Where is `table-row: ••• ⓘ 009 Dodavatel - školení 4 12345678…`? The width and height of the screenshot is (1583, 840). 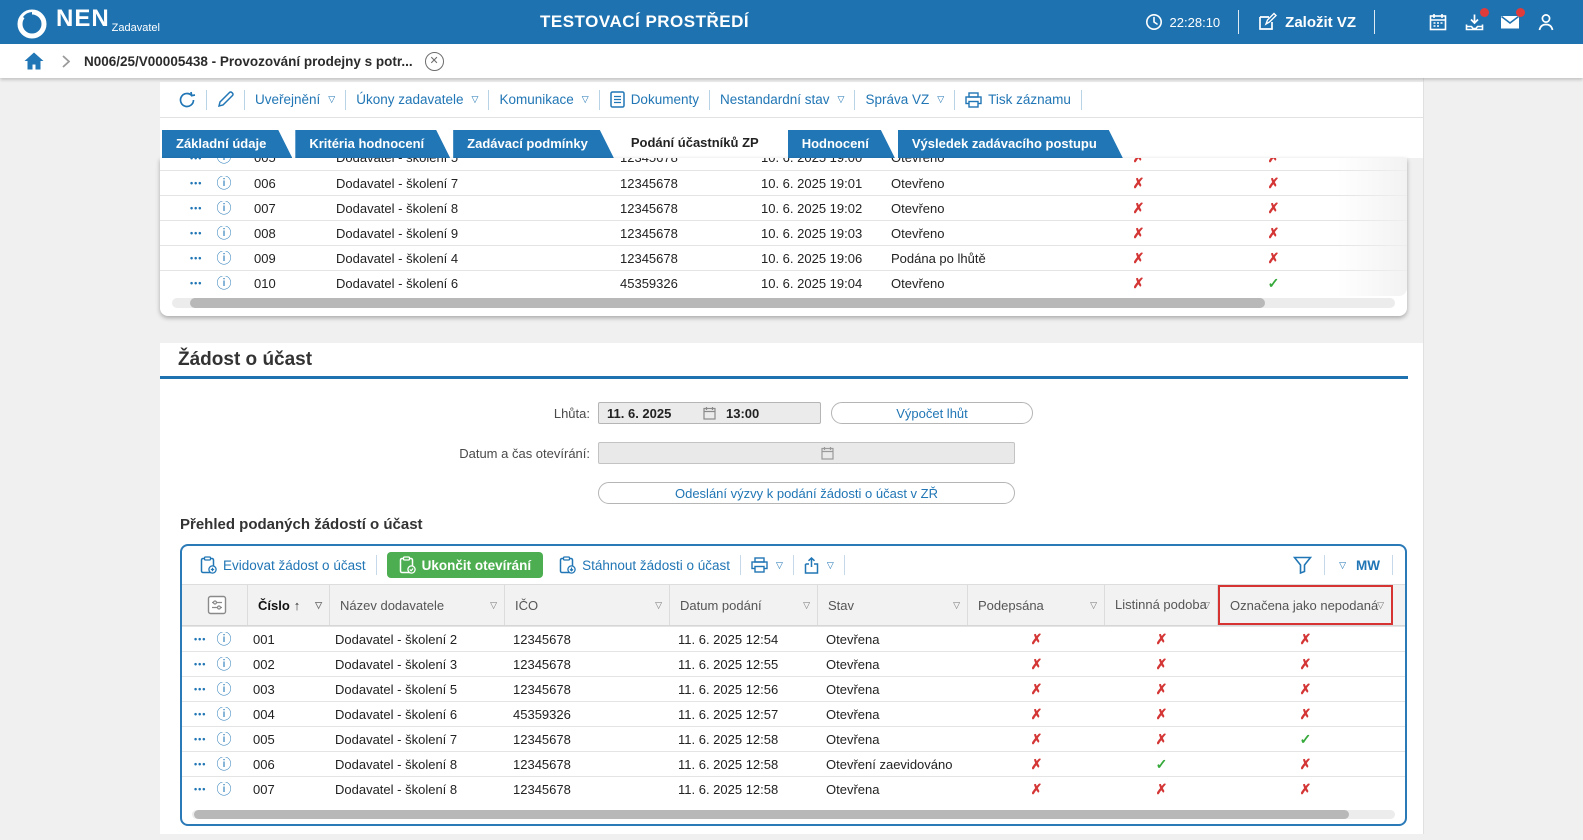
table-row: ••• ⓘ 009 Dodavatel - školení 4 12345678… is located at coordinates (783, 257).